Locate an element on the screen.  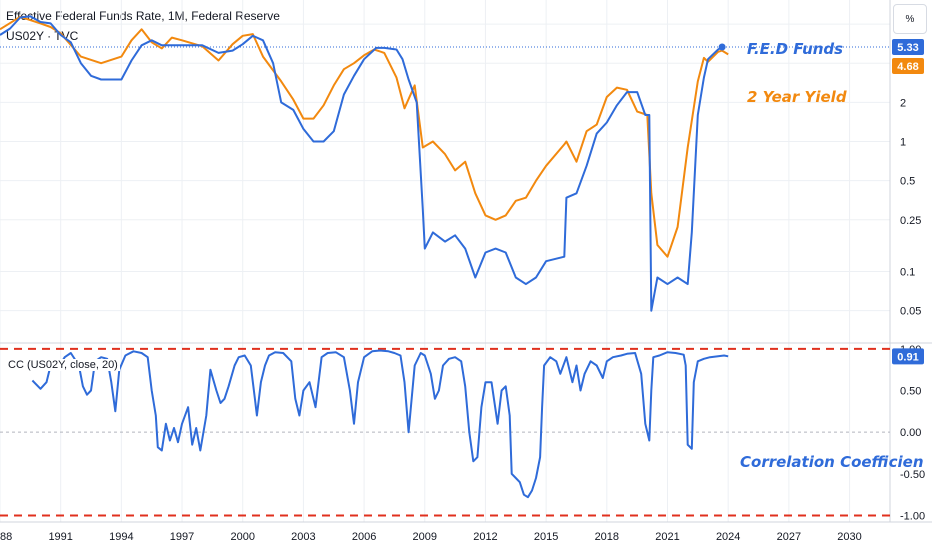
yield-price-badge-bg is located at coordinates (908, 66).